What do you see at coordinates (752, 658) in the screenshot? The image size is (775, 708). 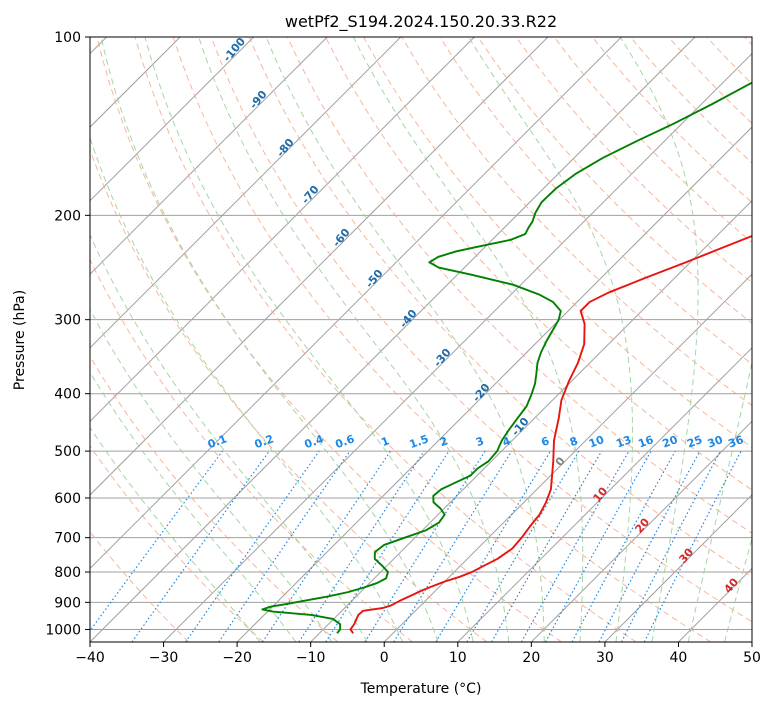 I see `x-tick-label: 50` at bounding box center [752, 658].